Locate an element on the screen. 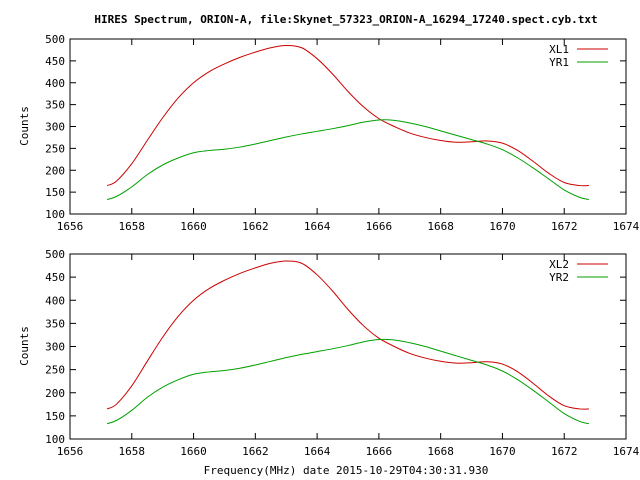 This screenshot has height=480, width=640. top-x-tick-label: 1674 is located at coordinates (626, 226).